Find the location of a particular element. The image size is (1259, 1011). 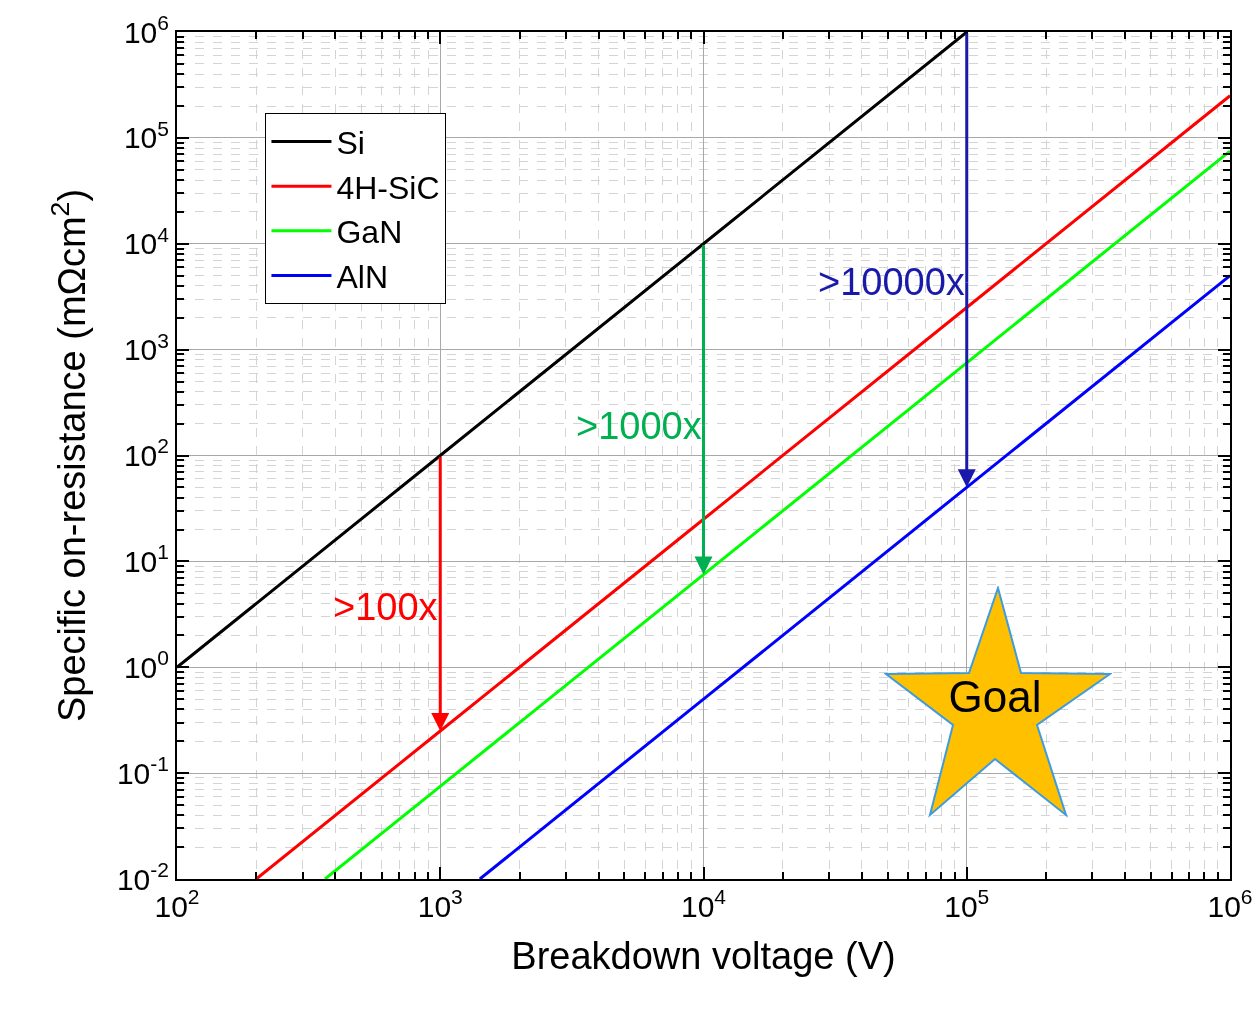

x-tick-label: 10$^{3}$ is located at coordinates (440, 904).